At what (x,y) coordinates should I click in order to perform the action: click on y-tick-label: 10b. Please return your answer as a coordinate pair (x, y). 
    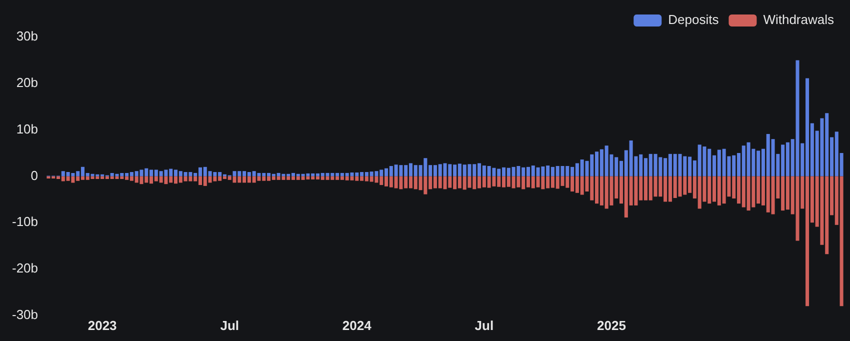
    Looking at the image, I should click on (27, 128).